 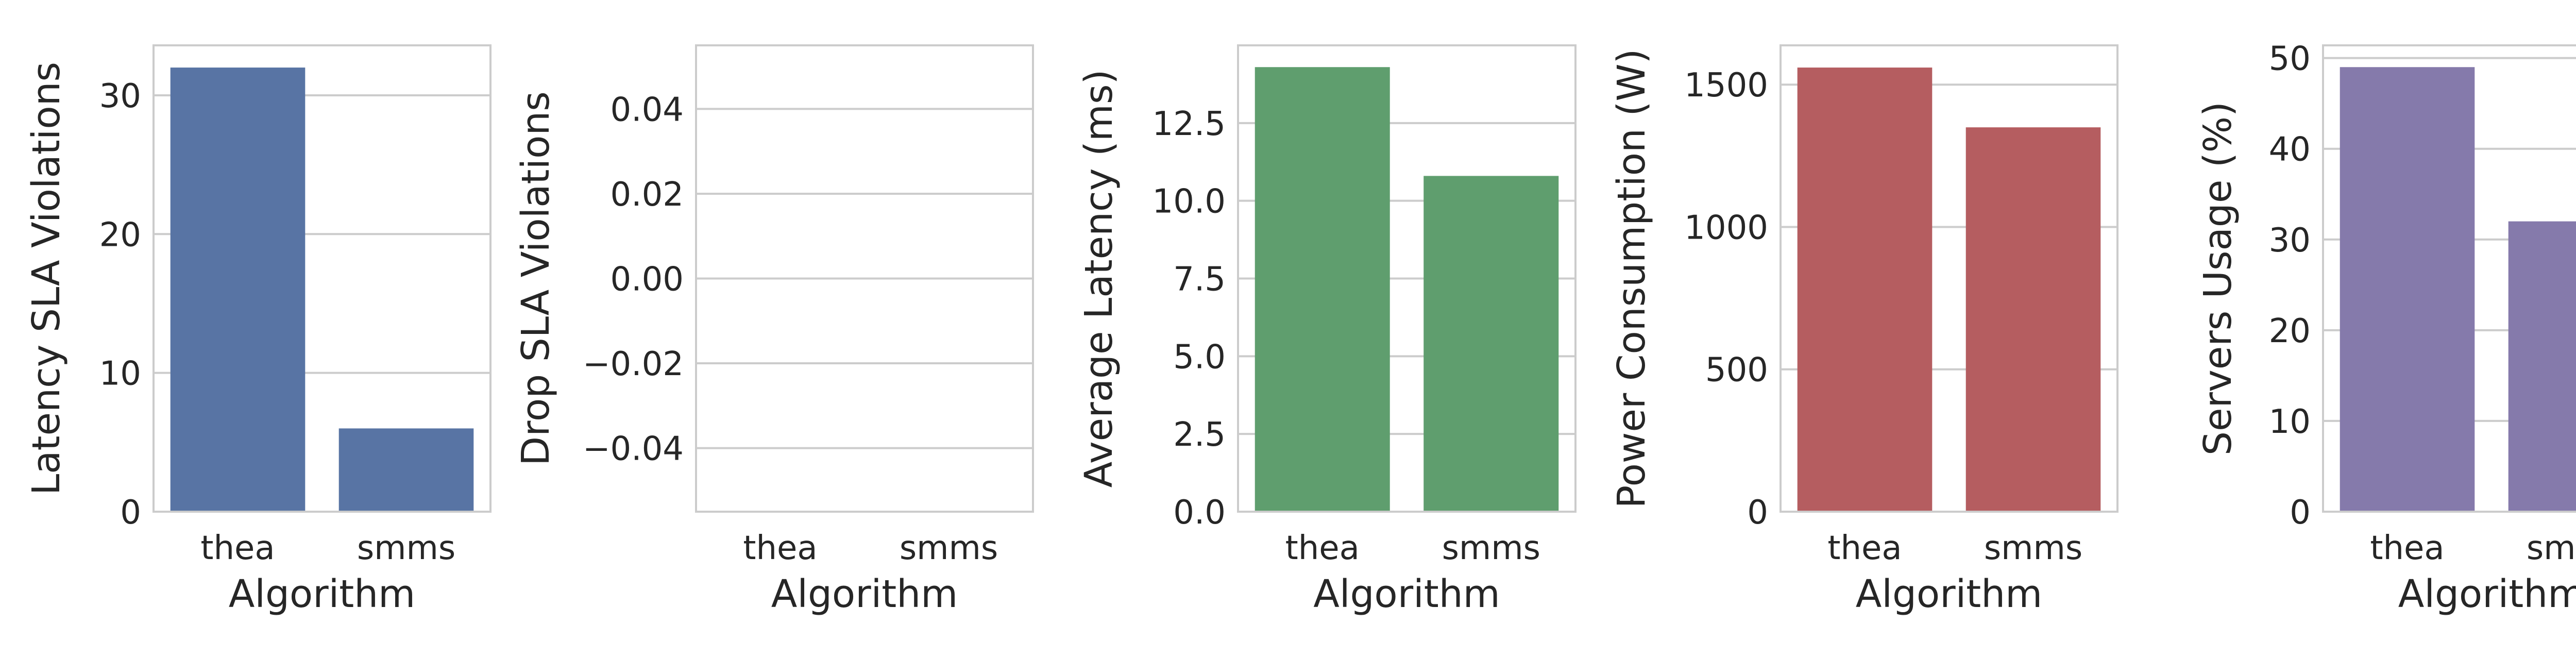 I want to click on y-tick-label: 0.04, so click(x=647, y=110).